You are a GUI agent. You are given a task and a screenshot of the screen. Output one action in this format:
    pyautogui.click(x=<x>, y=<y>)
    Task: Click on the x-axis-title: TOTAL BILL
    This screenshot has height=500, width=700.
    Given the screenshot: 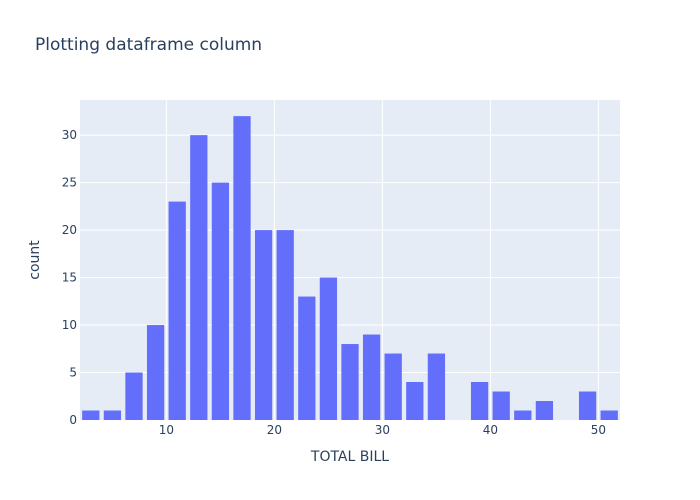 What is the action you would take?
    pyautogui.click(x=349, y=457)
    